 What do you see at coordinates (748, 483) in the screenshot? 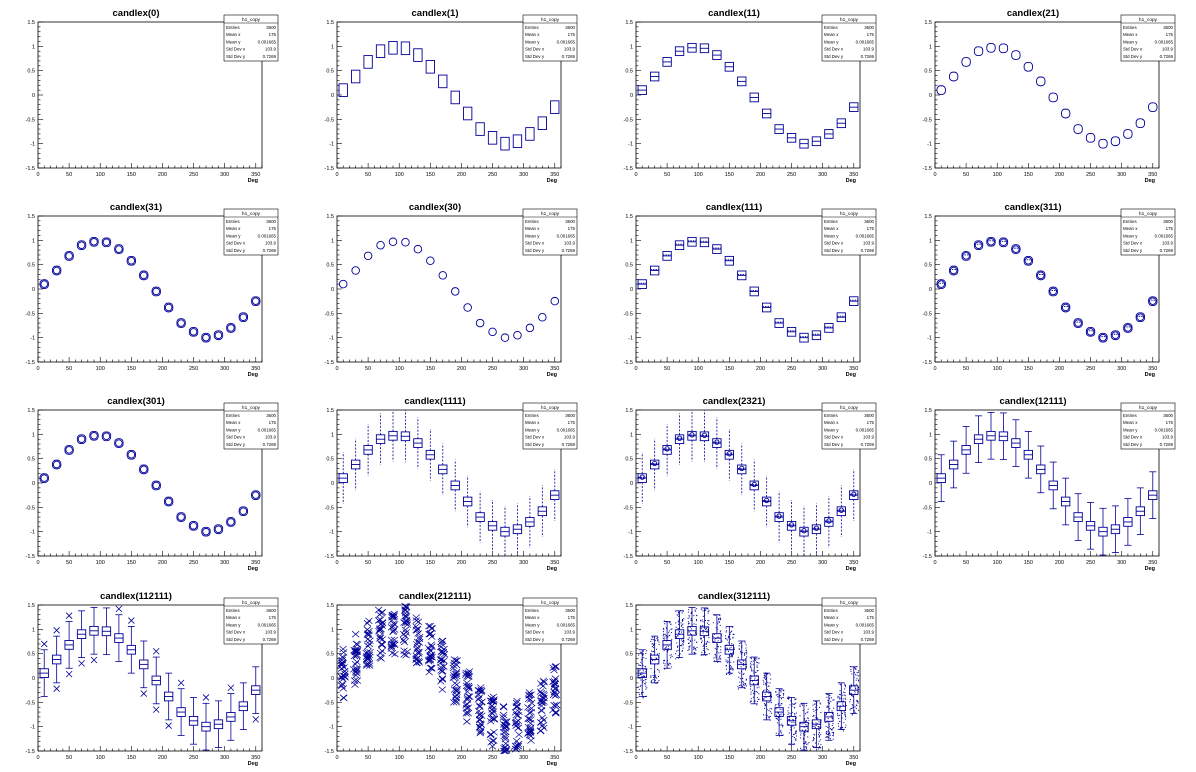
I see `data-marks` at bounding box center [748, 483].